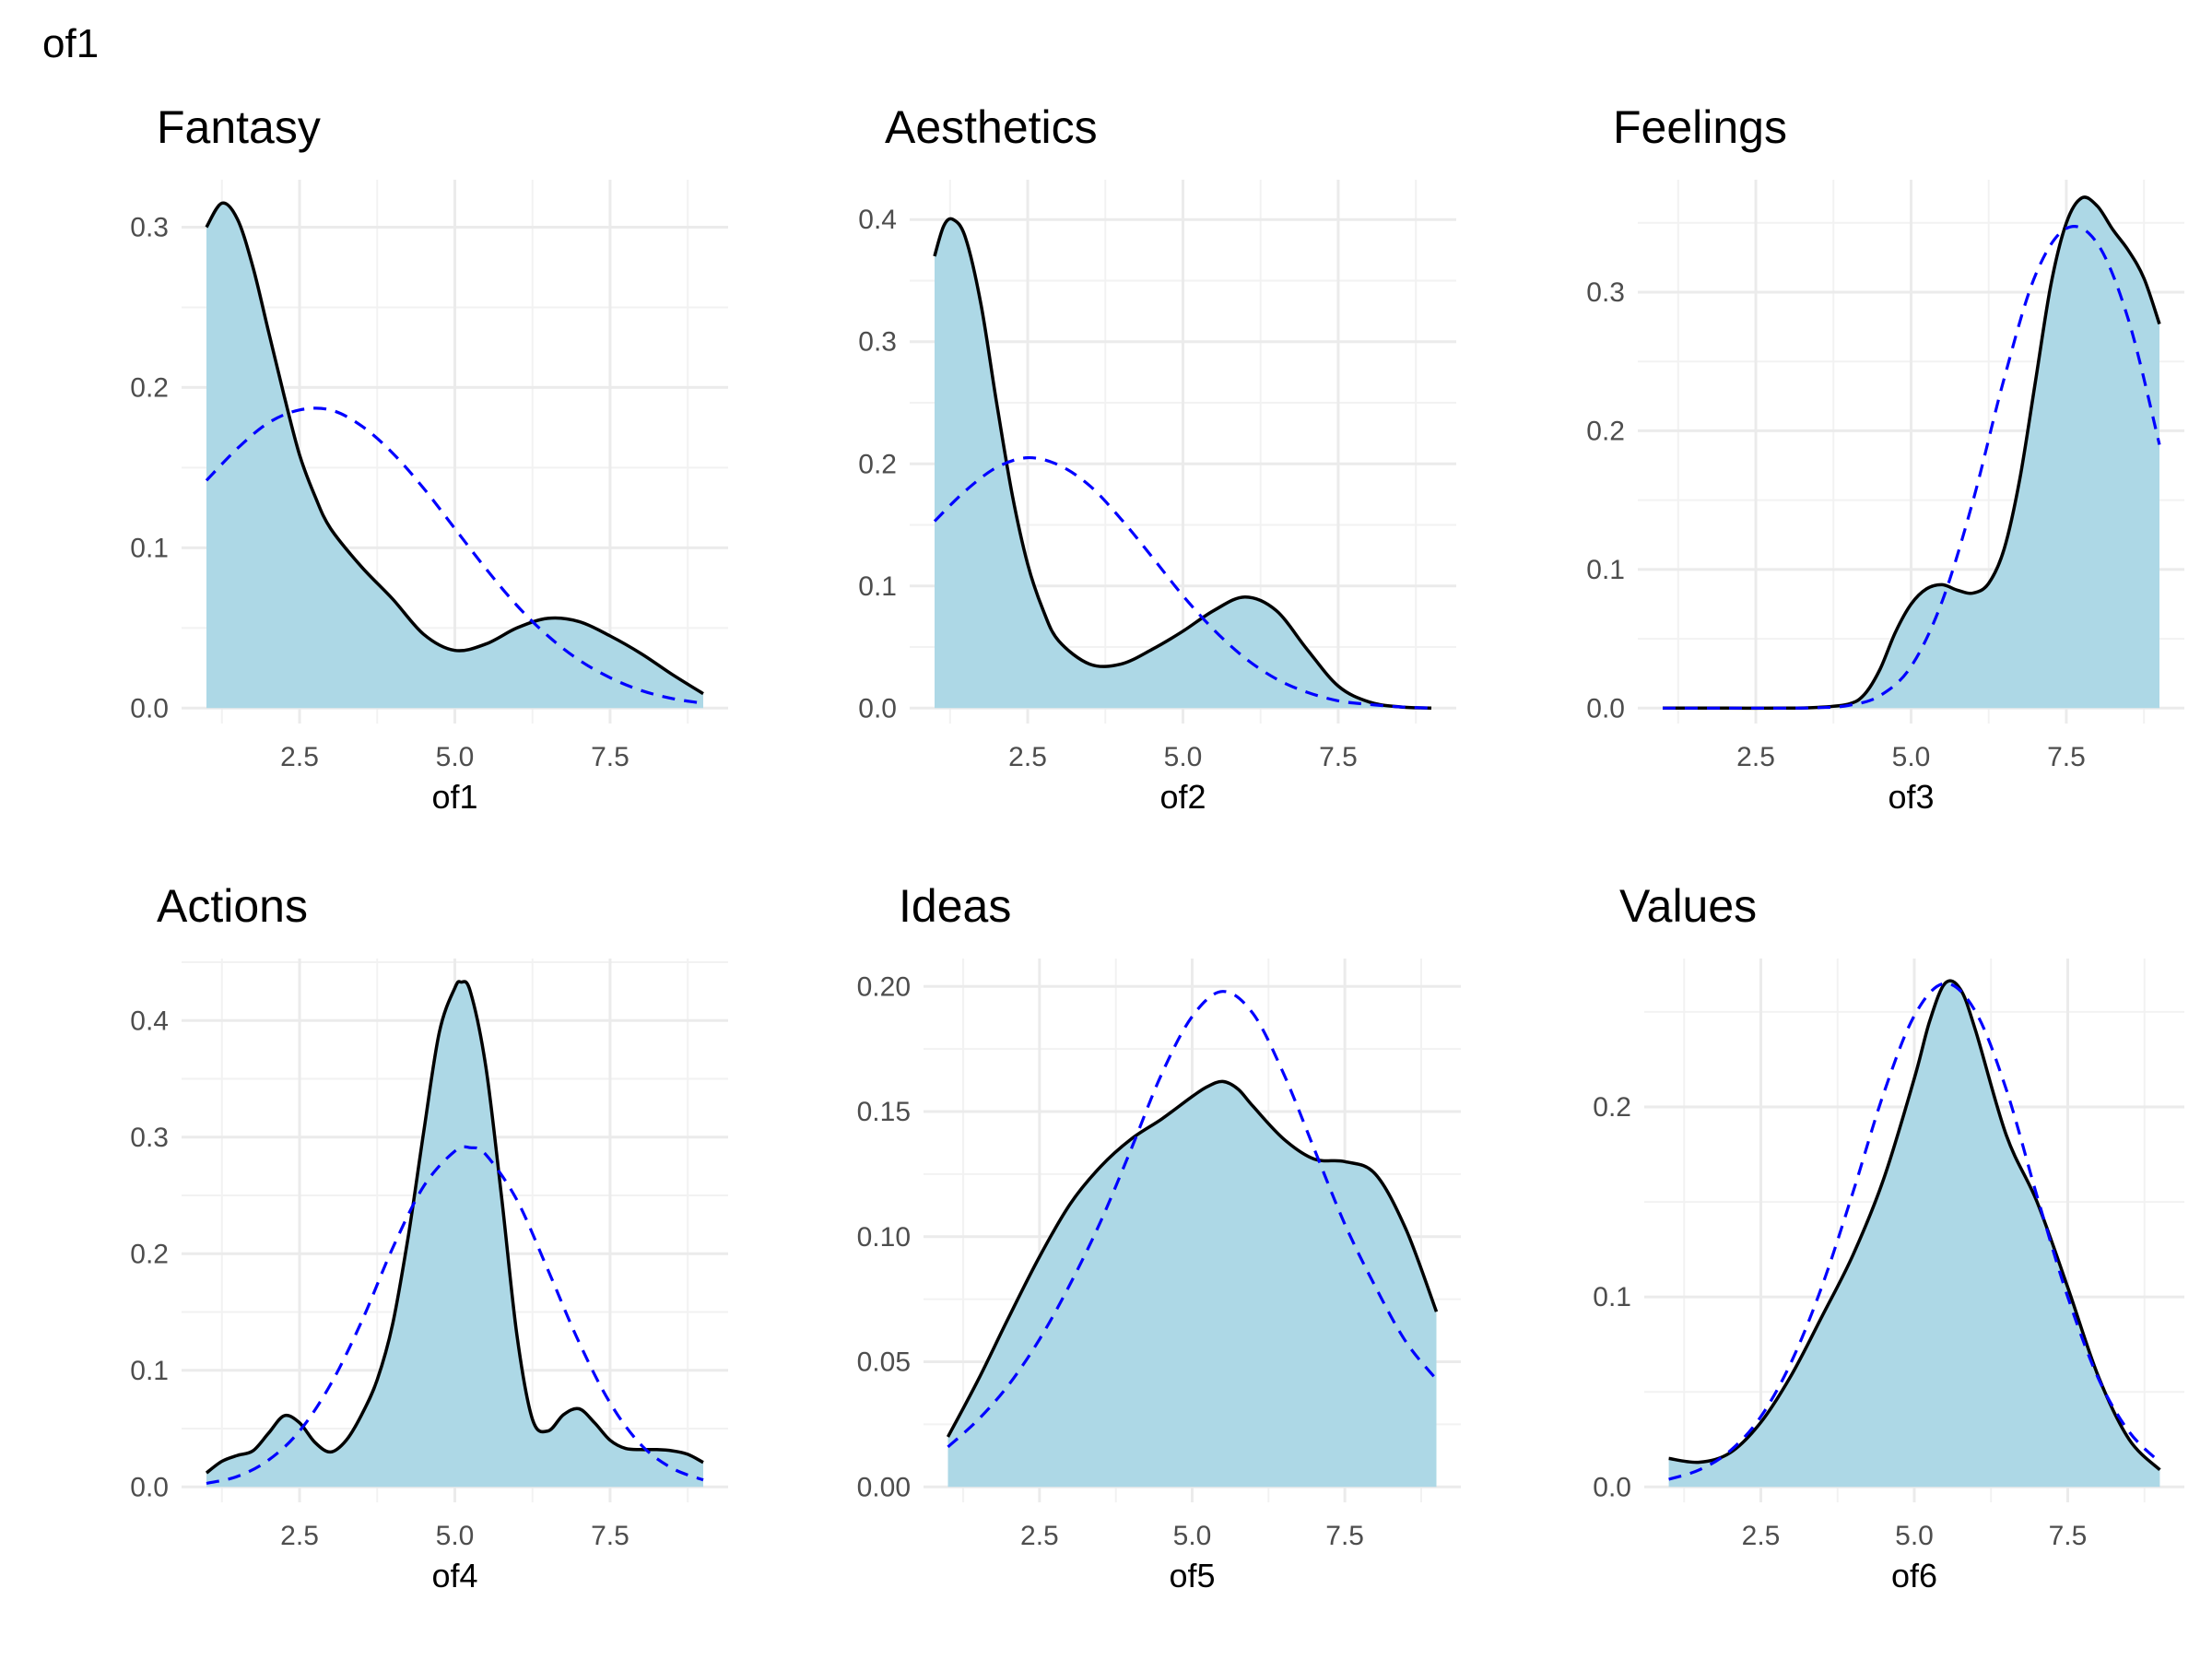 The width and height of the screenshot is (2212, 1659). I want to click on panel-title: Actions, so click(232, 906).